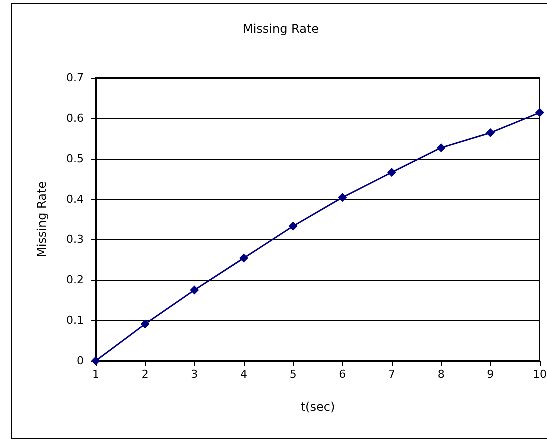  Describe the element at coordinates (490, 374) in the screenshot. I see `x-tick-label: 9` at that location.